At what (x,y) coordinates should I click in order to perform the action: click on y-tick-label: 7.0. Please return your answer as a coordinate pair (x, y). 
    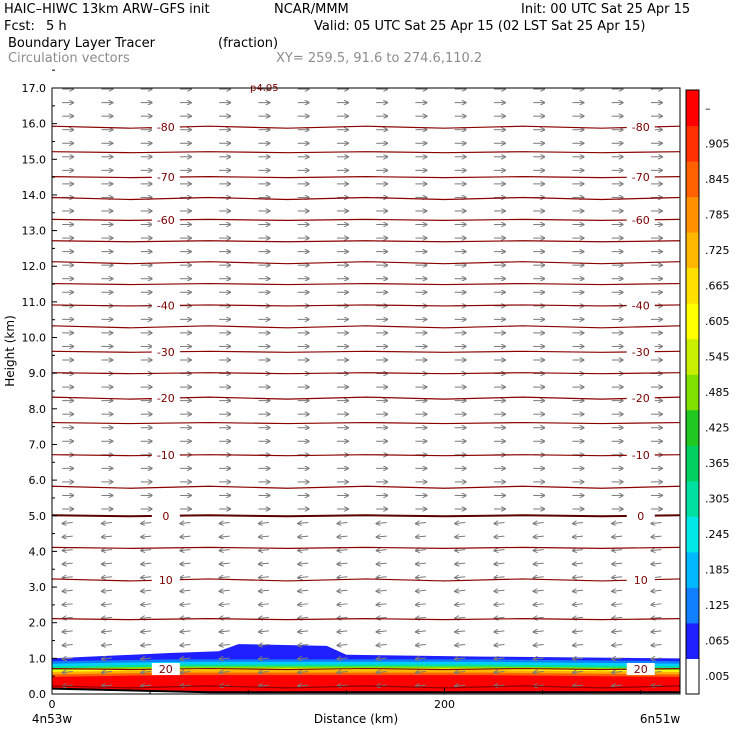
    Looking at the image, I should click on (38, 444).